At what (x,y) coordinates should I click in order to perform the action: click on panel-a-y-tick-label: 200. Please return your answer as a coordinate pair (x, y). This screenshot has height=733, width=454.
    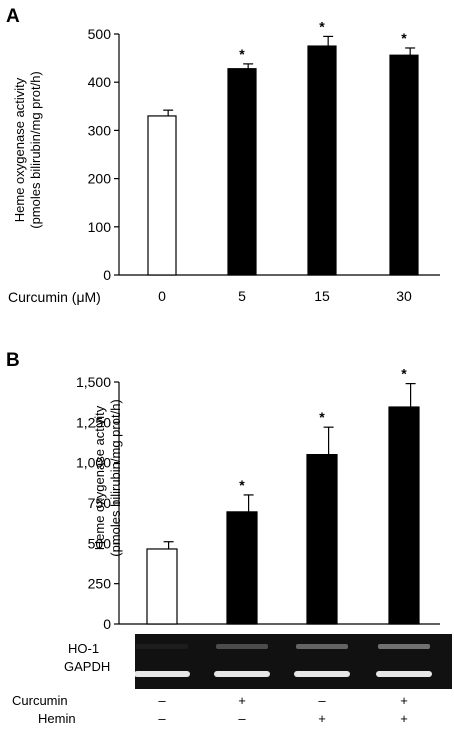
    Looking at the image, I should click on (100, 179).